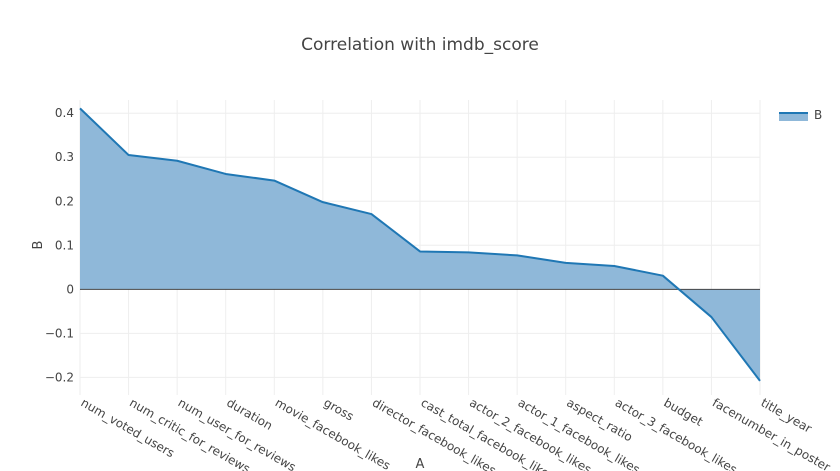 This screenshot has height=471, width=840. Describe the element at coordinates (64, 201) in the screenshot. I see `y-tick-label: 0.2` at that location.